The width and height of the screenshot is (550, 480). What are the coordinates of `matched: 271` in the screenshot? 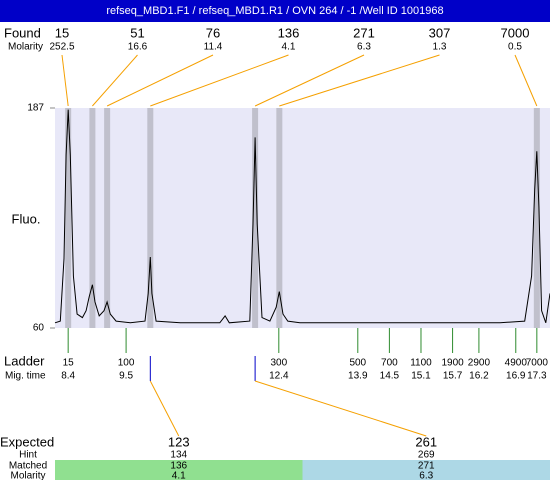 It's located at (426, 466).